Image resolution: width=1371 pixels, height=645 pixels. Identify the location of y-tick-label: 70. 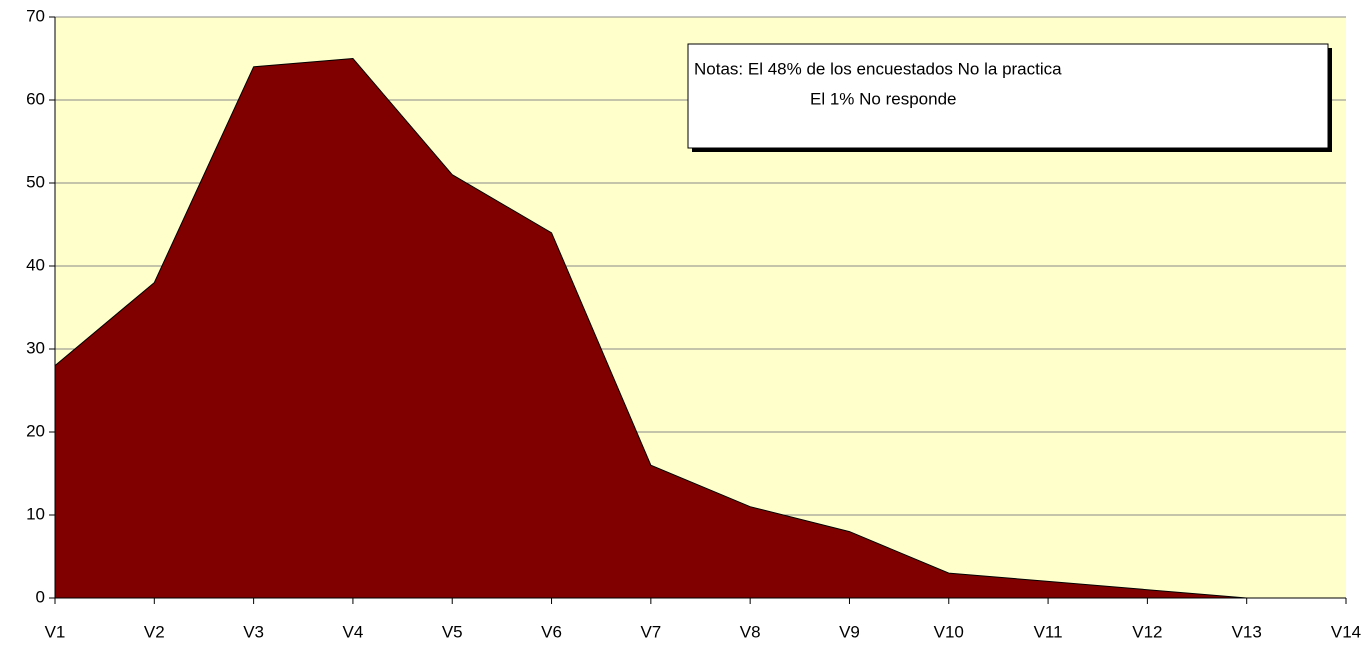
(35, 15).